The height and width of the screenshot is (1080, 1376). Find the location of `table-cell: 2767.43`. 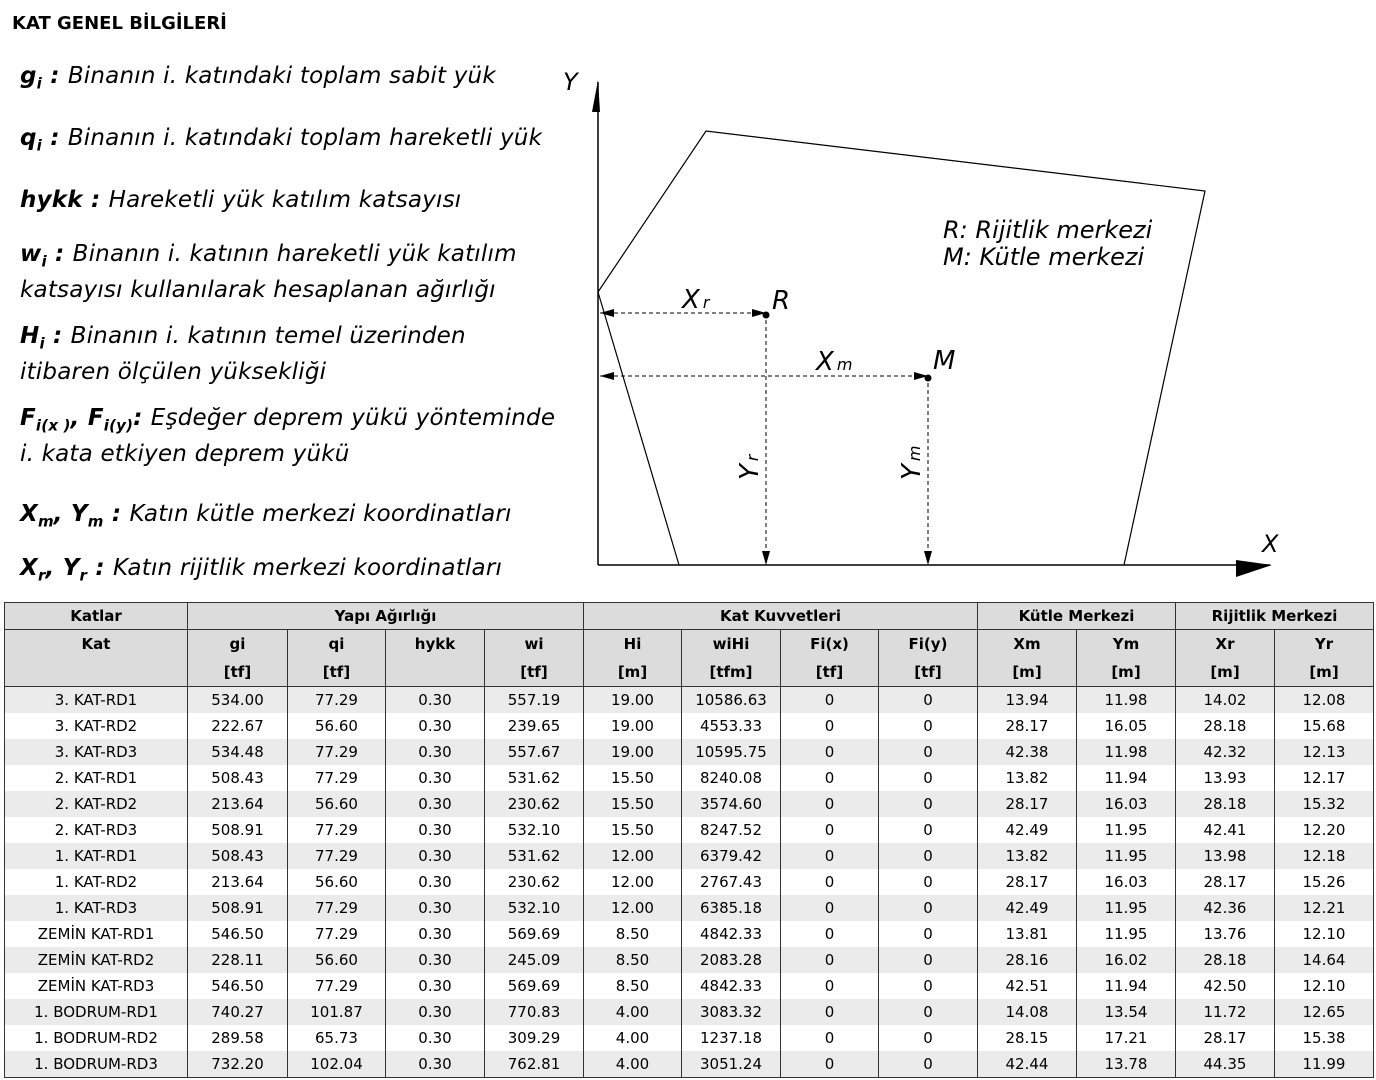

table-cell: 2767.43 is located at coordinates (731, 882).